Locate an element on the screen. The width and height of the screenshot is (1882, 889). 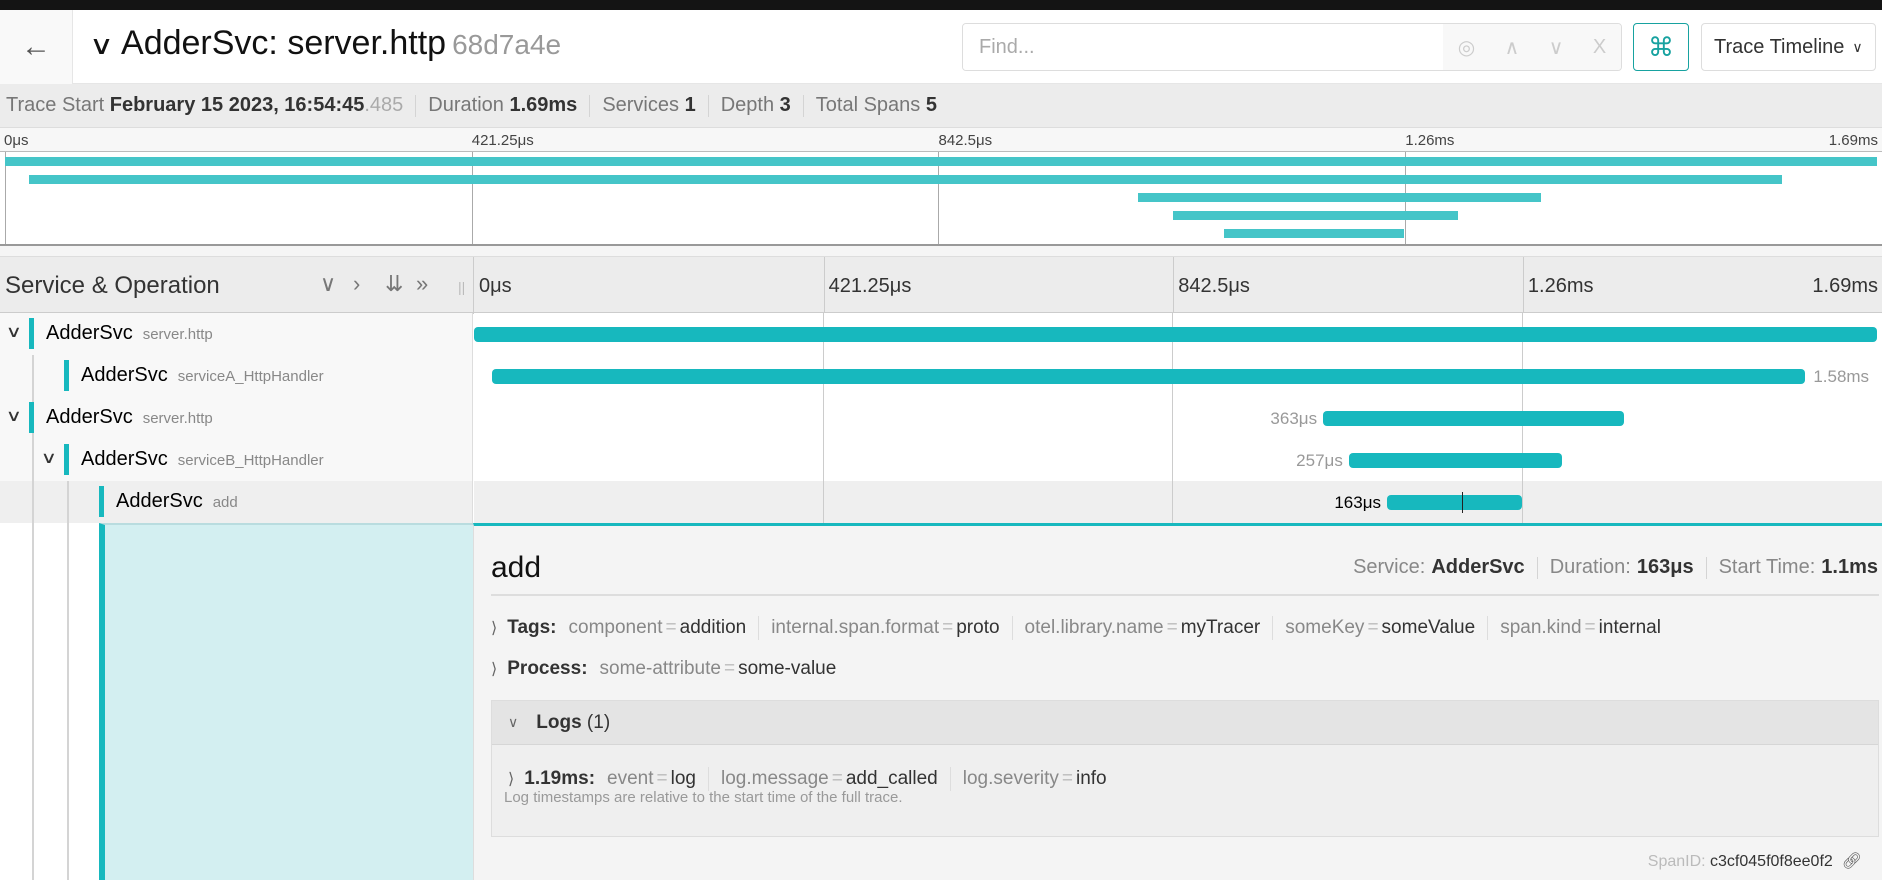
span-service: AdderSvc serviceA_HttpHandler is located at coordinates (202, 375).